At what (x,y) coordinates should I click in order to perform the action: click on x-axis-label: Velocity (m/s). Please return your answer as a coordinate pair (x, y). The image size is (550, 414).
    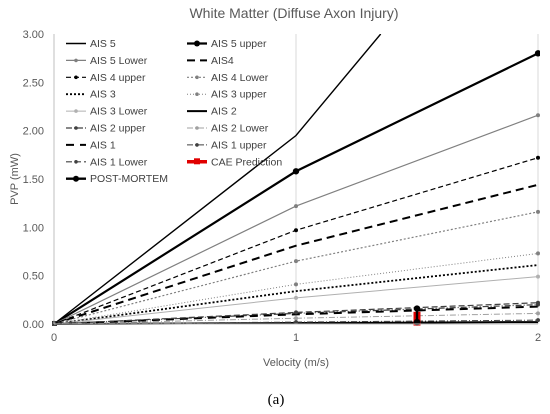
    Looking at the image, I should click on (296, 363).